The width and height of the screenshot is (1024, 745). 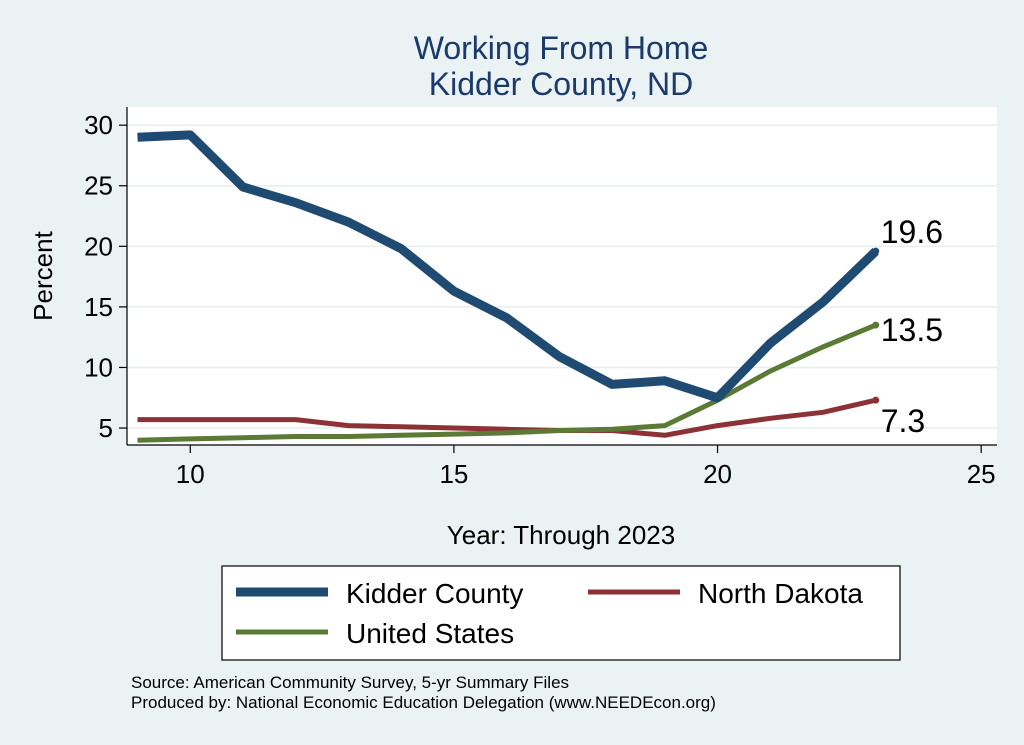 I want to click on series-line-north-dakota, so click(x=507, y=417).